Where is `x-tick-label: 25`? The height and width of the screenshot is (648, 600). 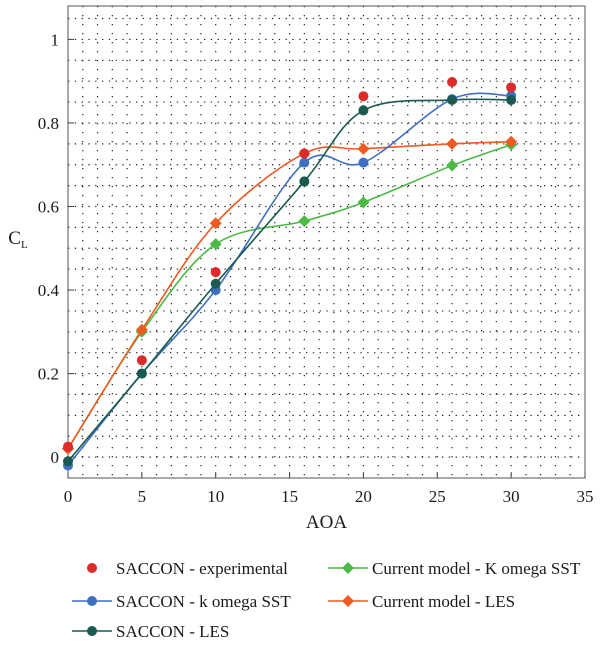 x-tick-label: 25 is located at coordinates (437, 496).